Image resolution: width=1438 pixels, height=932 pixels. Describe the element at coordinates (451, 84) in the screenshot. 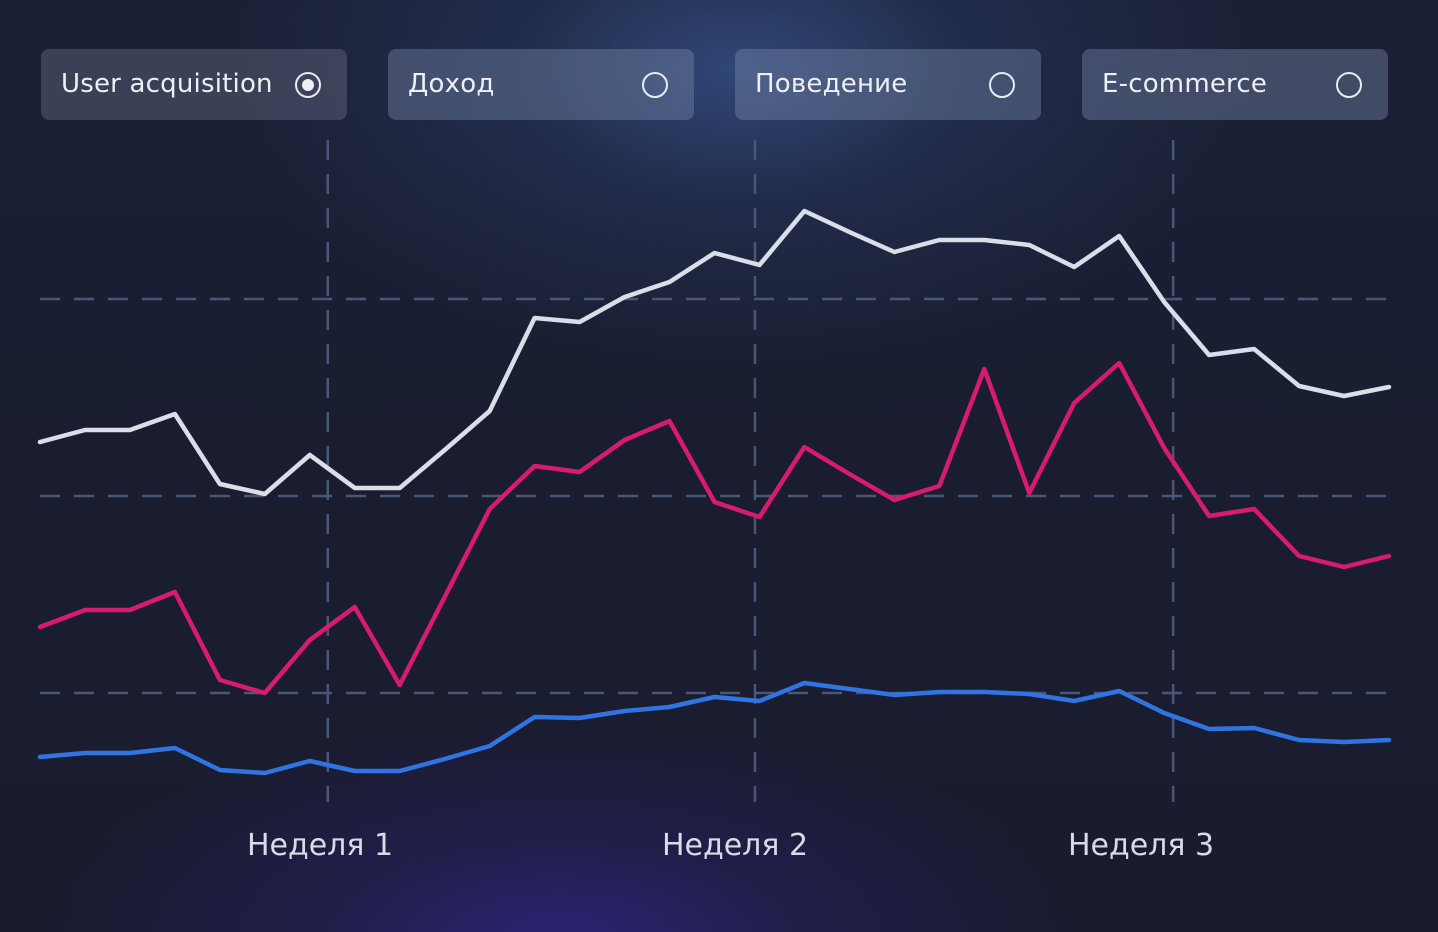

I see `tab-label: Доход` at that location.